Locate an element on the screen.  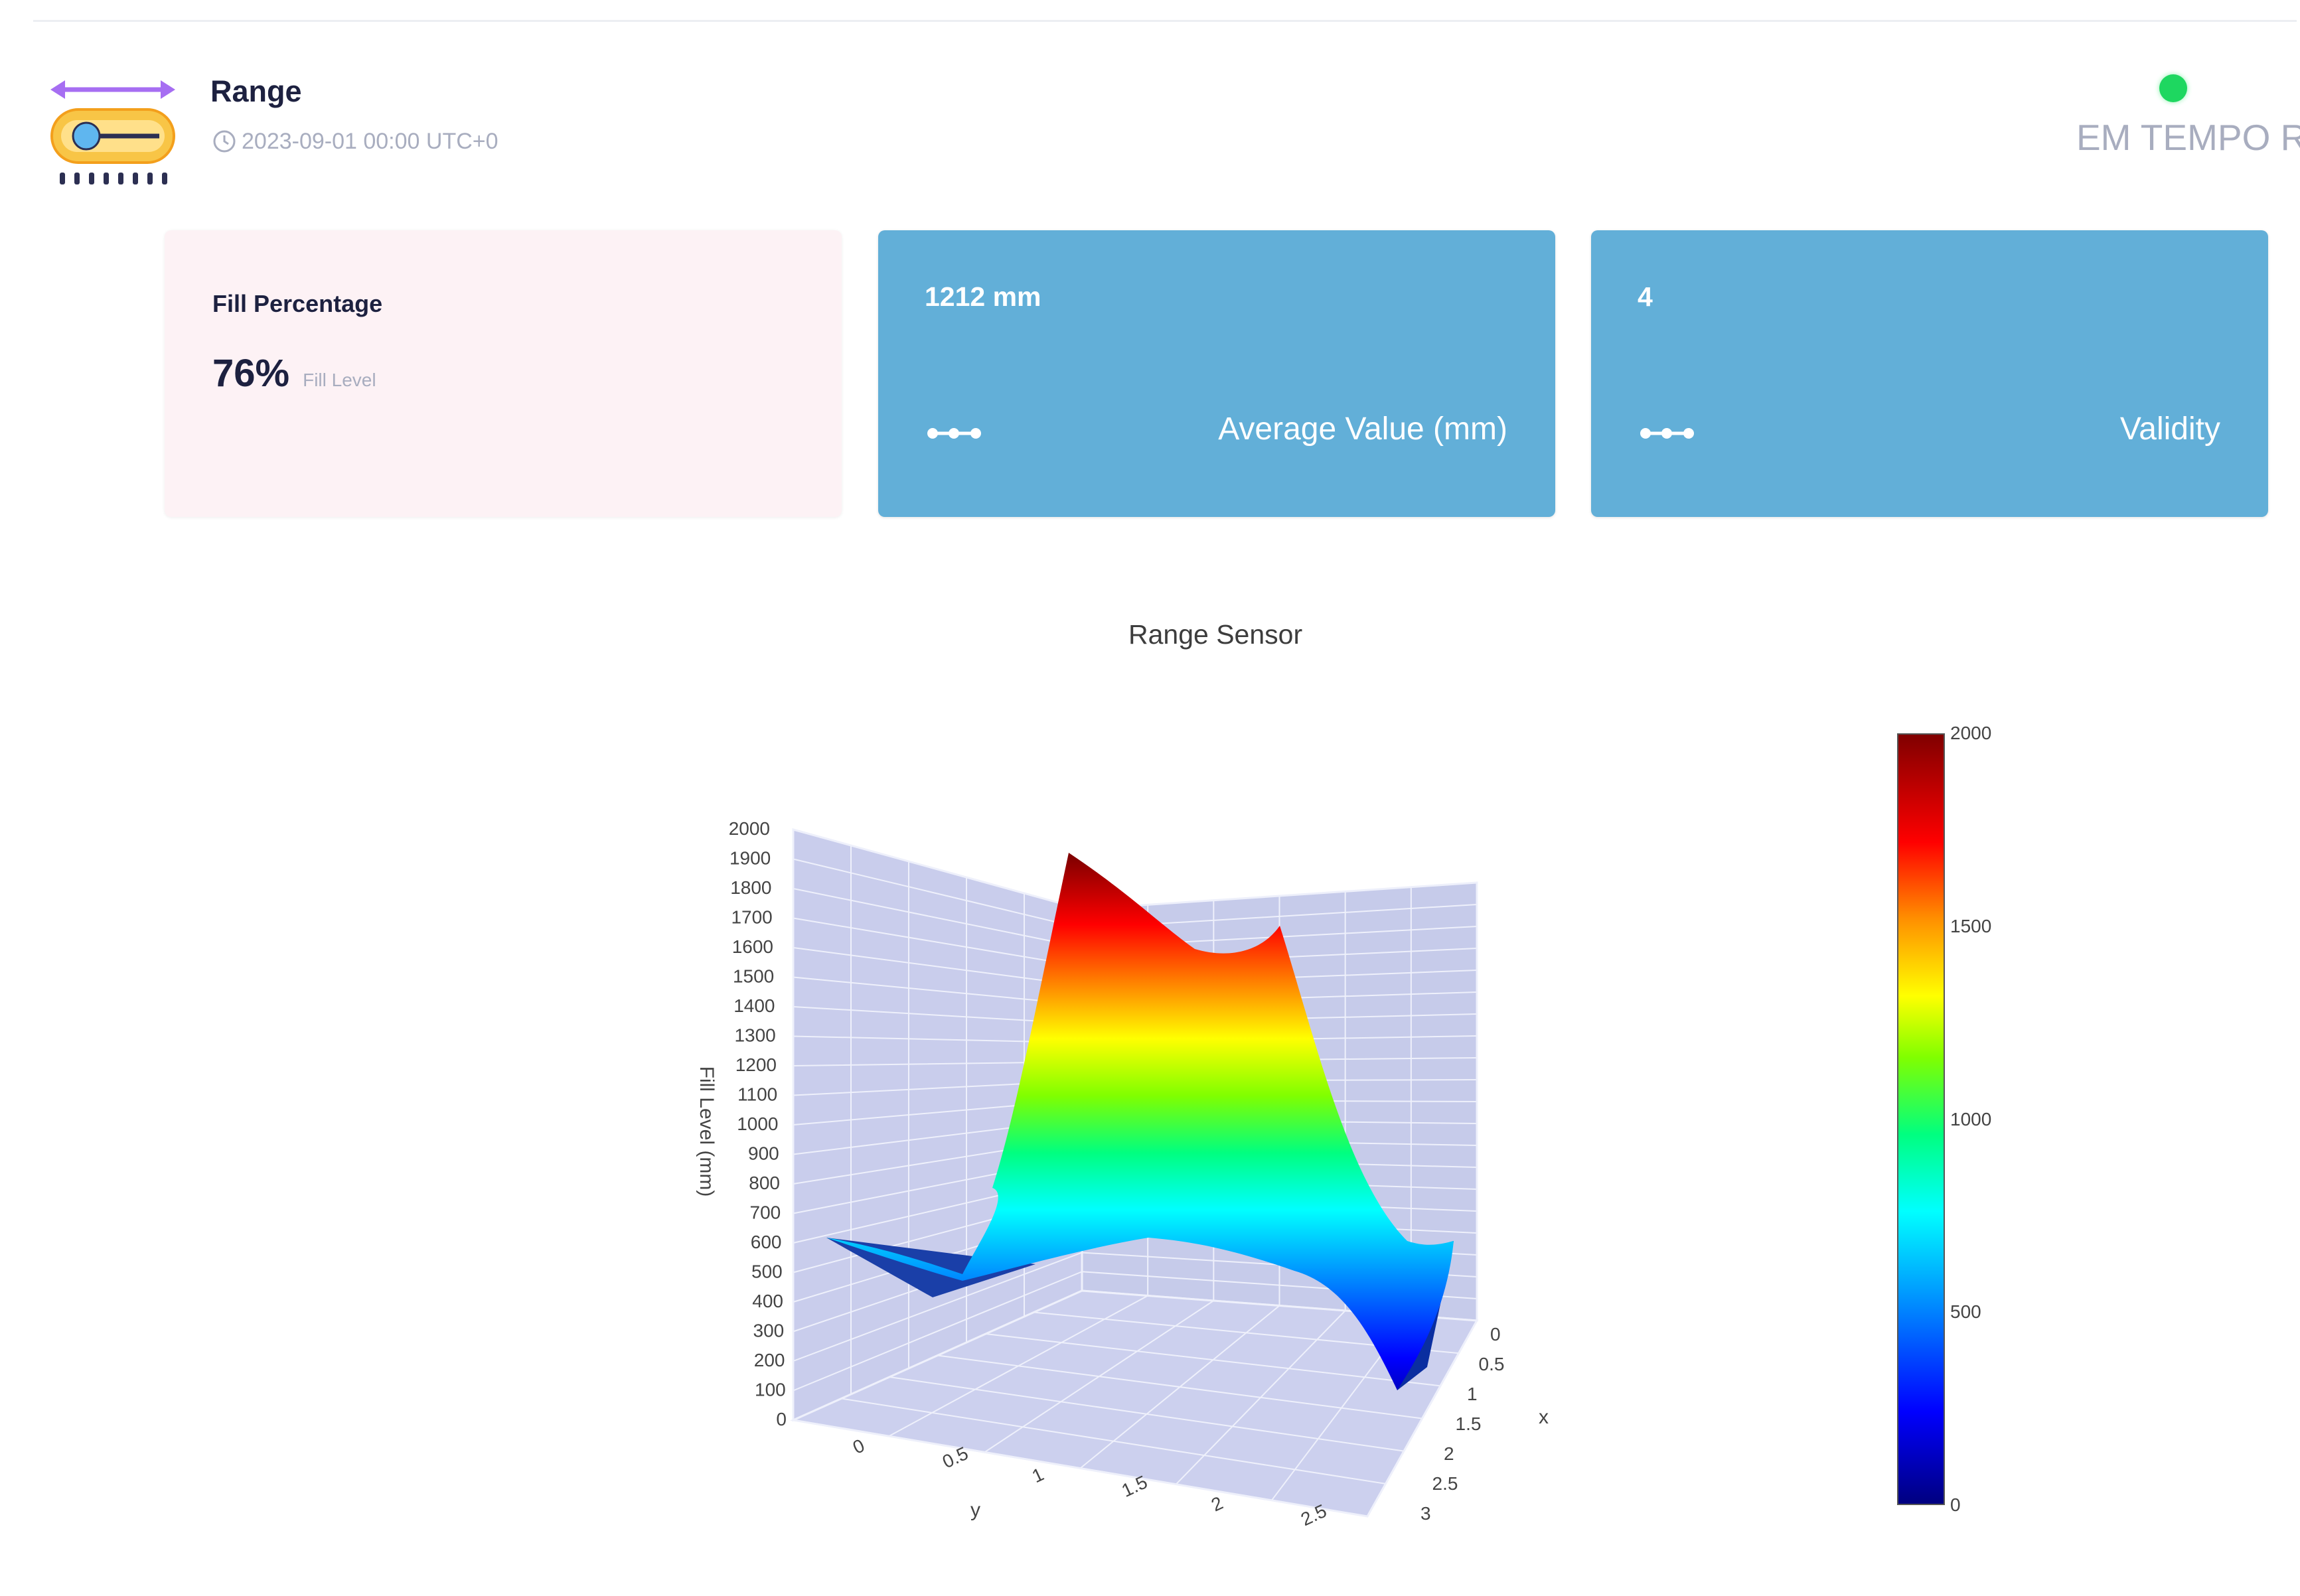
status-indicator is located at coordinates (2173, 88).